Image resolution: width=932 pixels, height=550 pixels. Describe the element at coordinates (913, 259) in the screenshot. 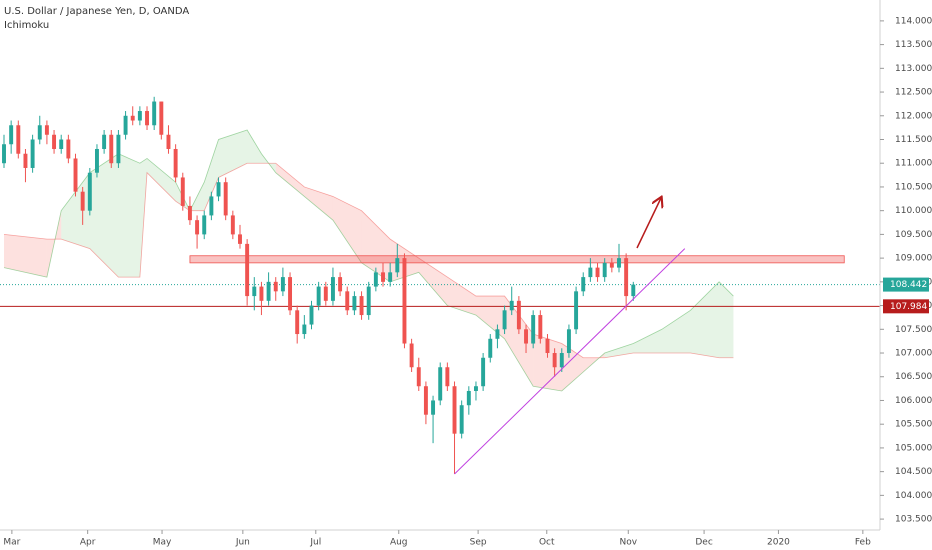

I see `y-tick-label: 109.000` at that location.